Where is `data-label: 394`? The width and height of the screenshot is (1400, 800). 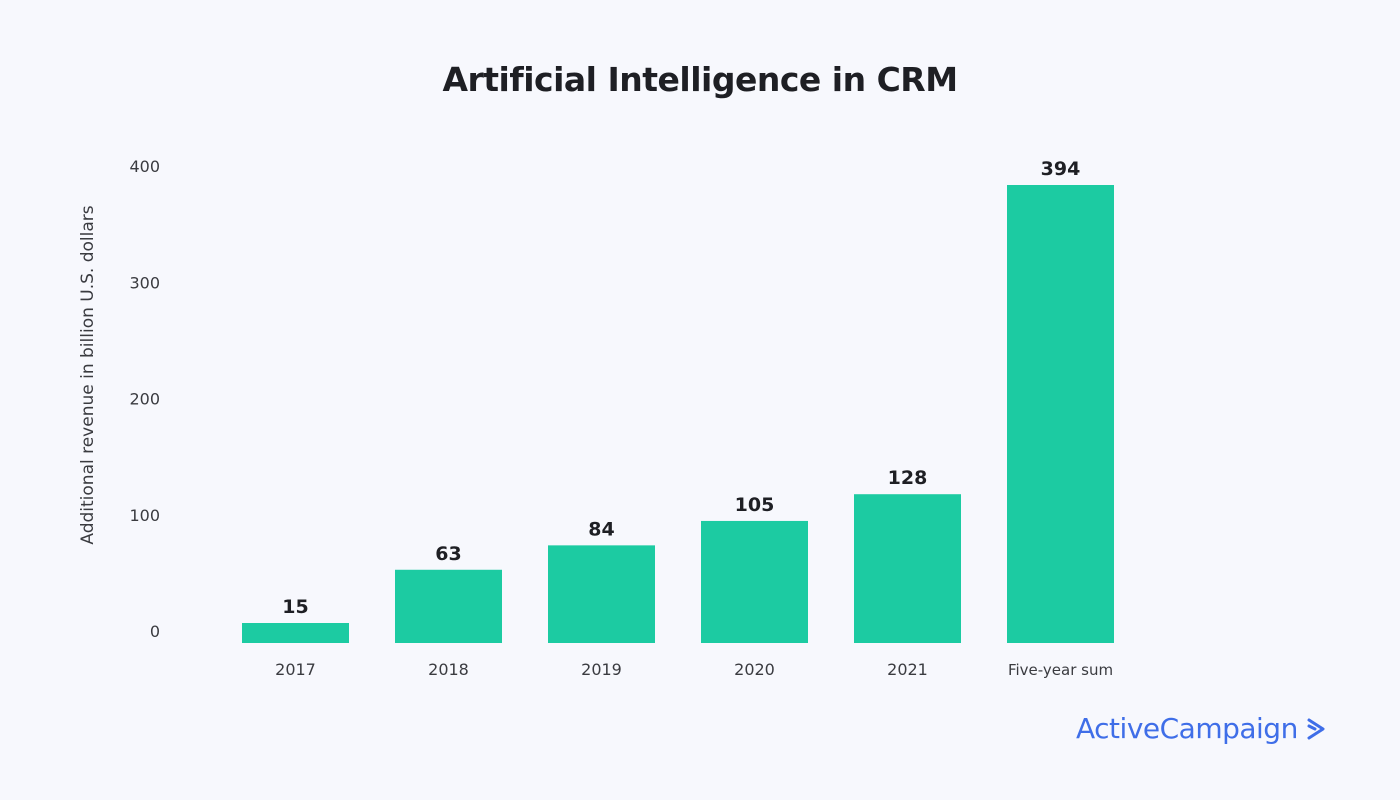 data-label: 394 is located at coordinates (1061, 169).